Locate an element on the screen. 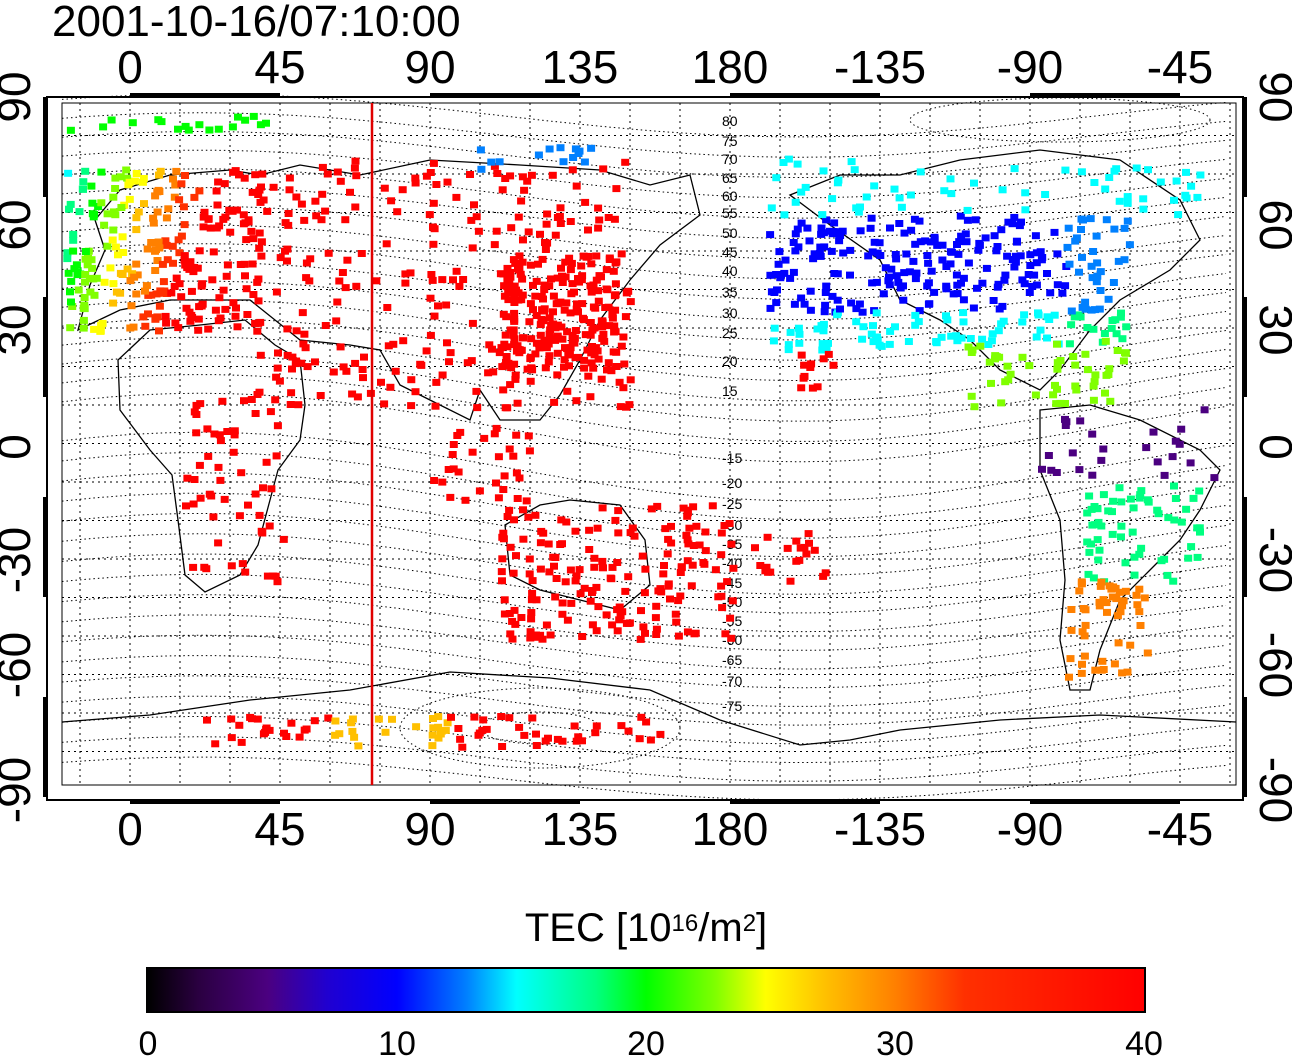 The image size is (1292, 1064). colorbar-tick: 0 is located at coordinates (148, 1044).